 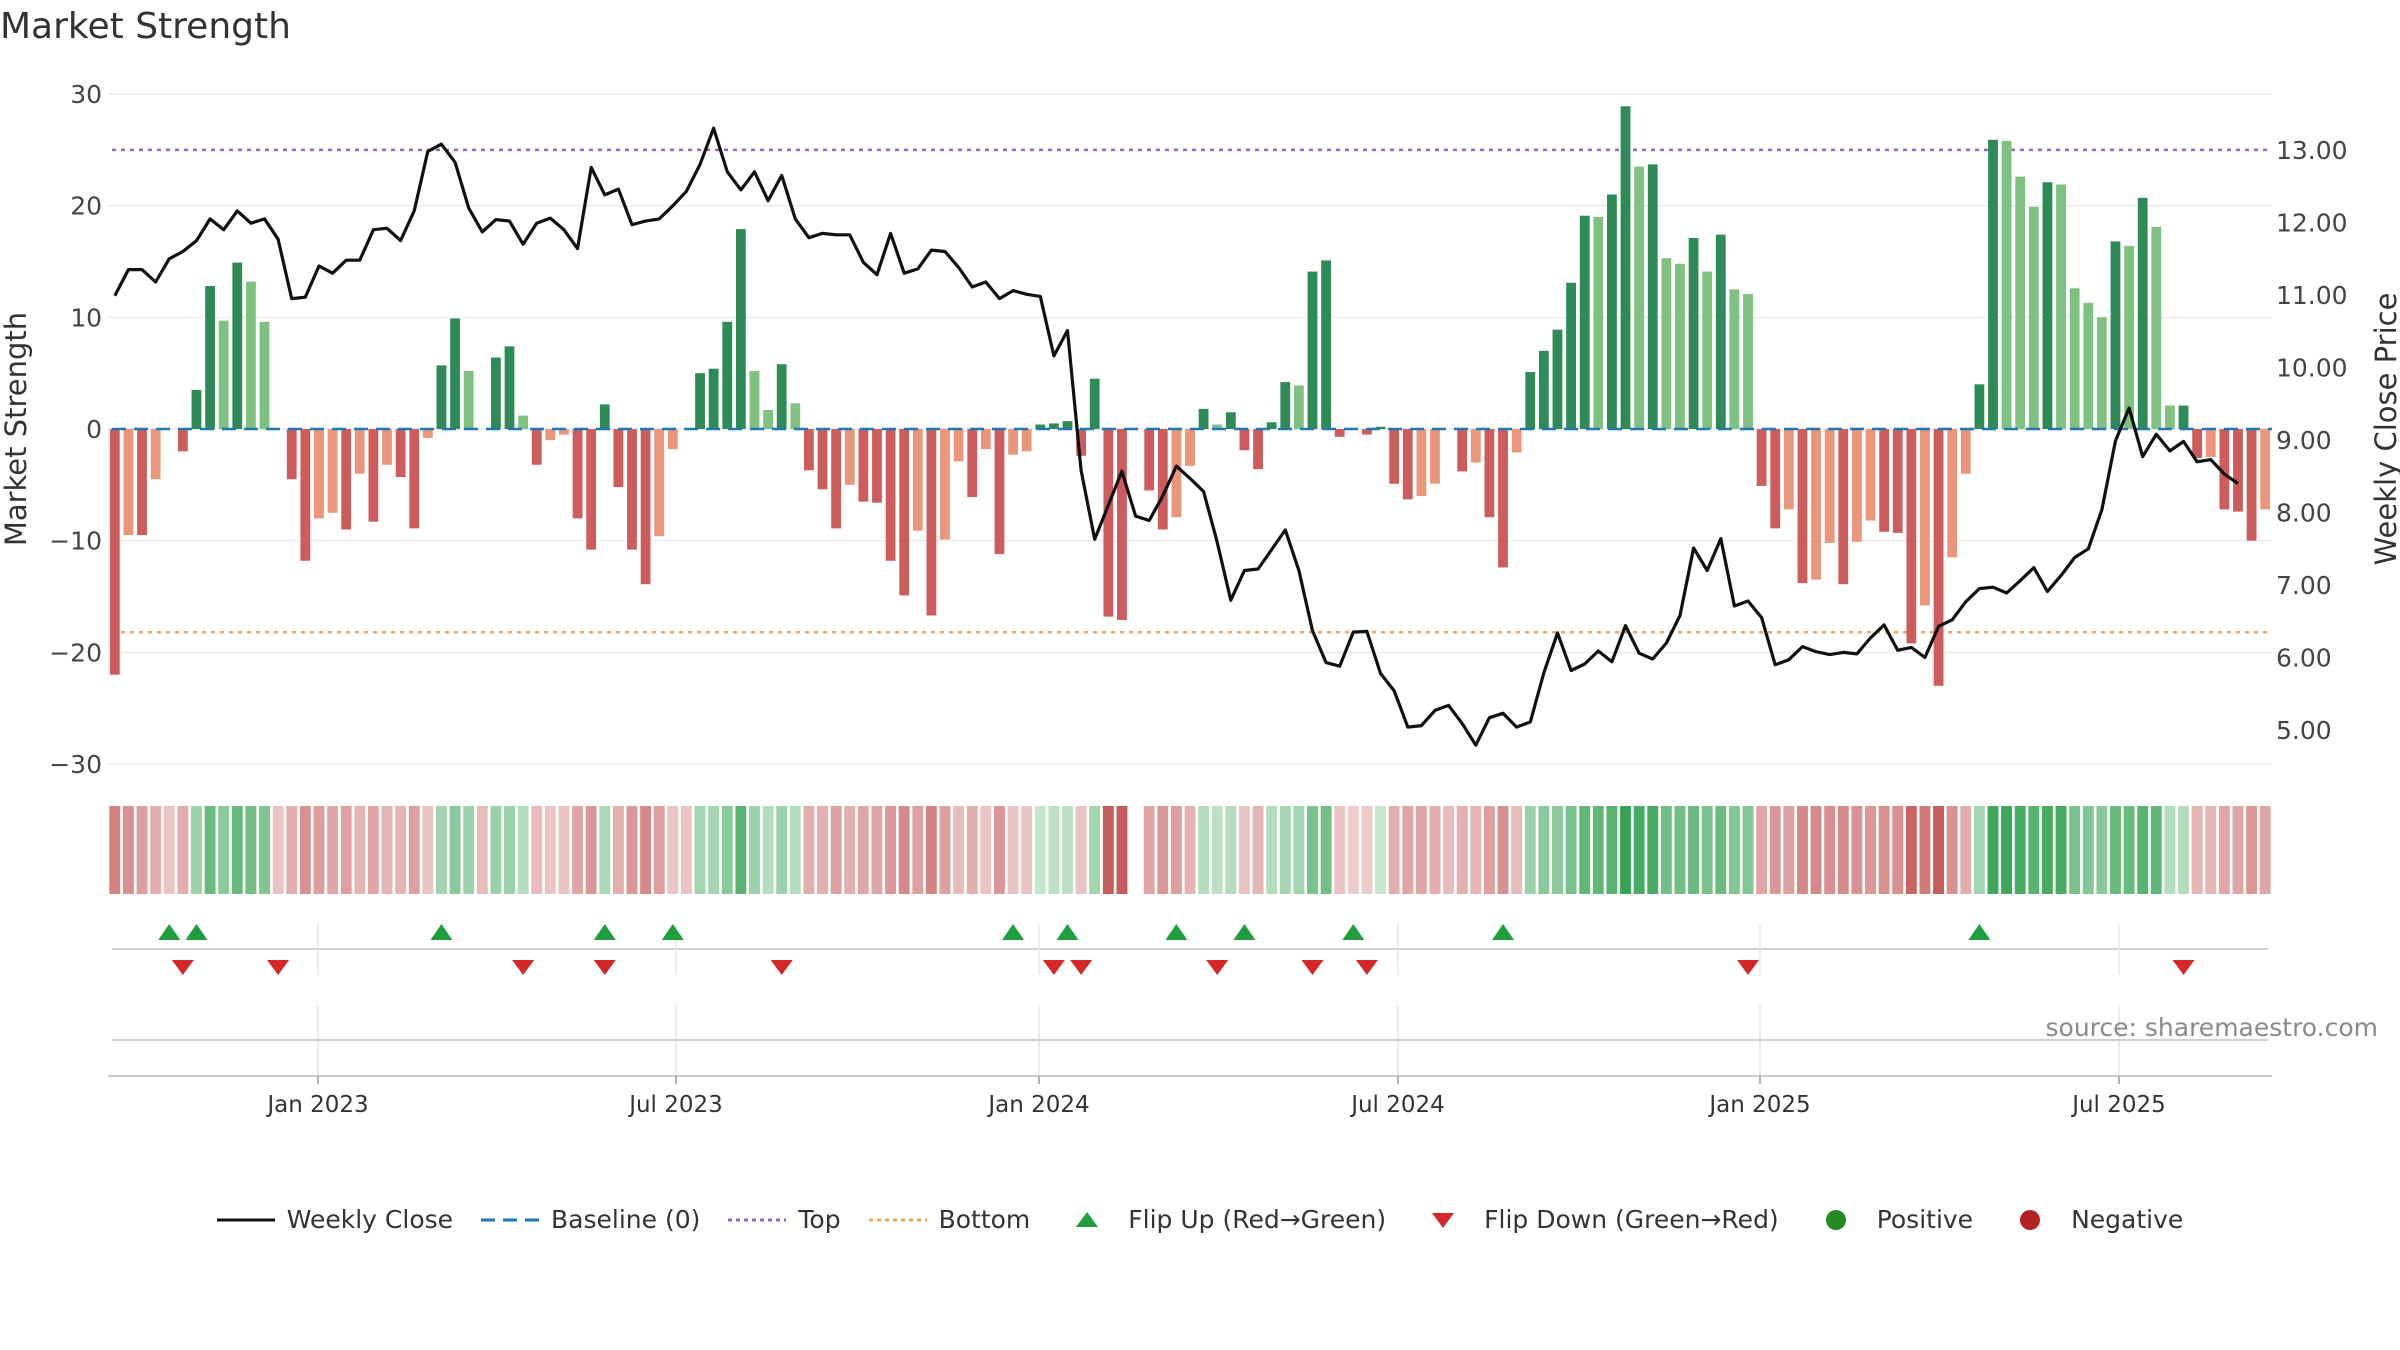 What do you see at coordinates (2304, 440) in the screenshot?
I see `y2-tick-label: 9.00` at bounding box center [2304, 440].